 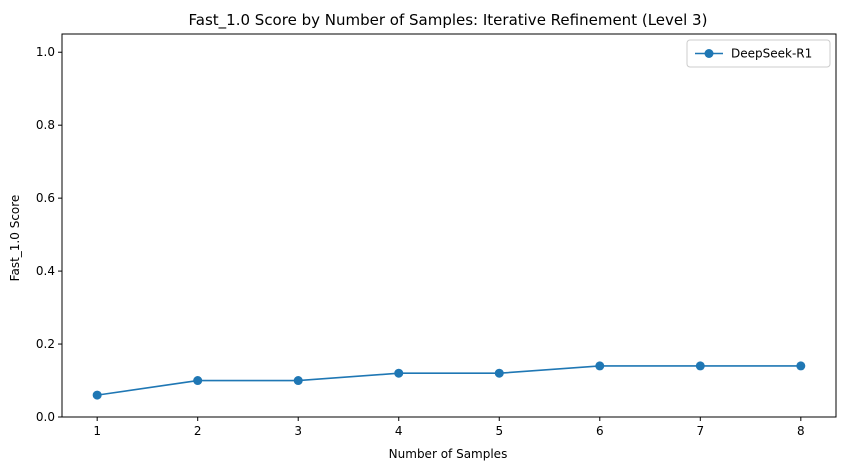 I want to click on y-tick-label: 1.0, so click(x=45, y=52).